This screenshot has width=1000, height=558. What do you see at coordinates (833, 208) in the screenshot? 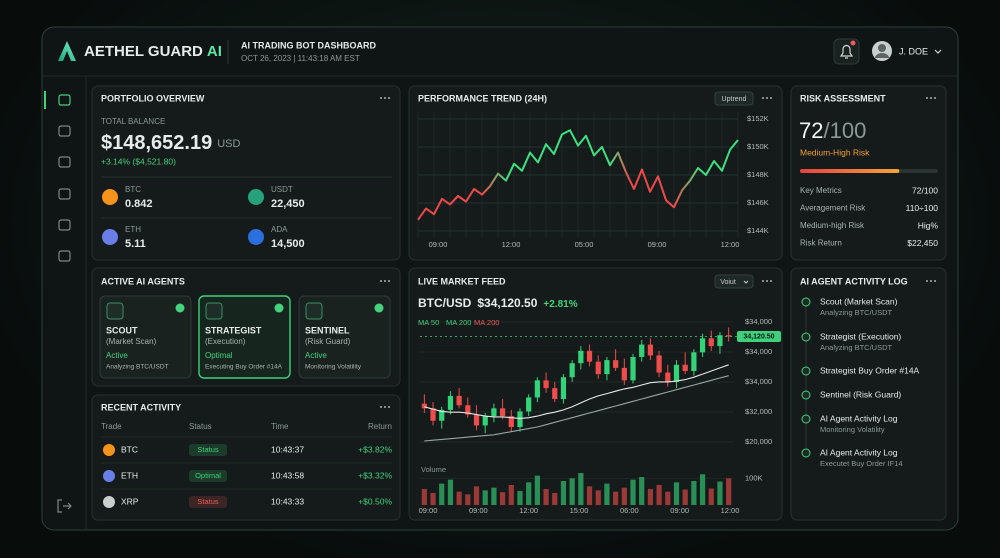
I see `metric-label: Averagement Risk` at bounding box center [833, 208].